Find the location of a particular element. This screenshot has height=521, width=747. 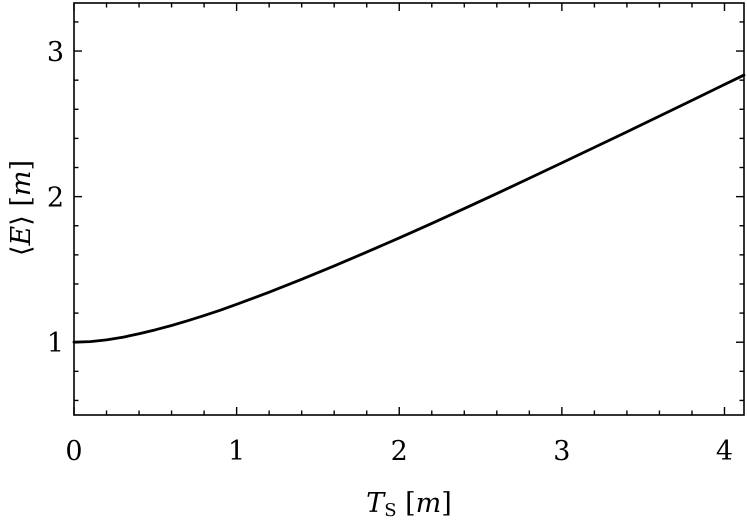

x-tick-label: 2 is located at coordinates (399, 451).